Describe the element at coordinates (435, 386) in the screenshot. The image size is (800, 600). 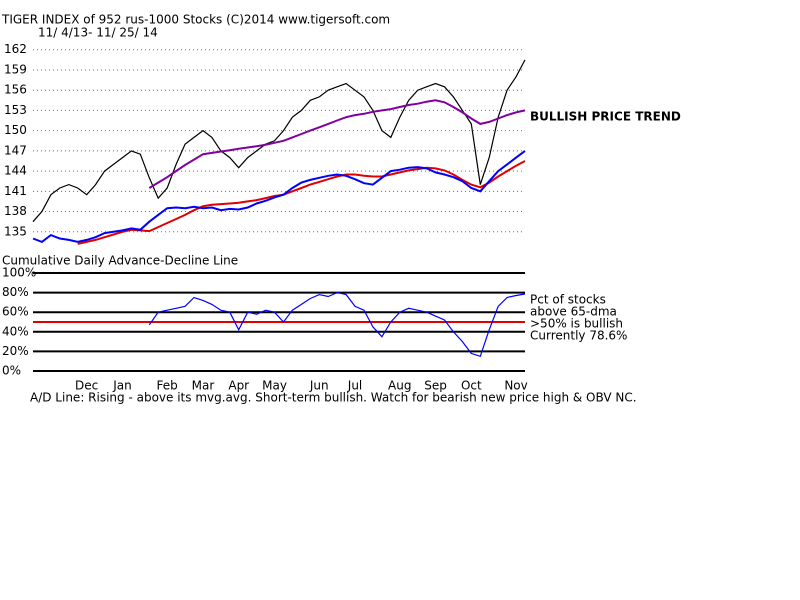
I see `x-tick-label: Sep` at that location.